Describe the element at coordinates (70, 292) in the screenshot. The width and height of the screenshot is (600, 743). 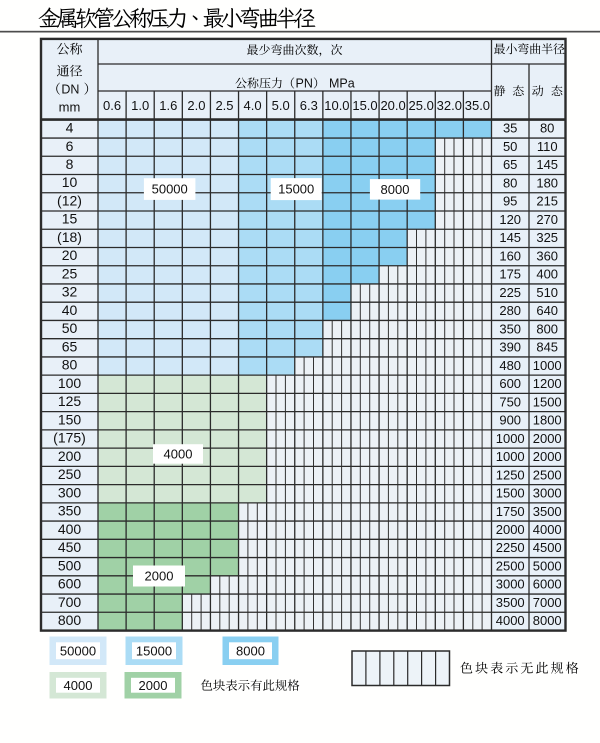
I see `svg-text: 32` at that location.